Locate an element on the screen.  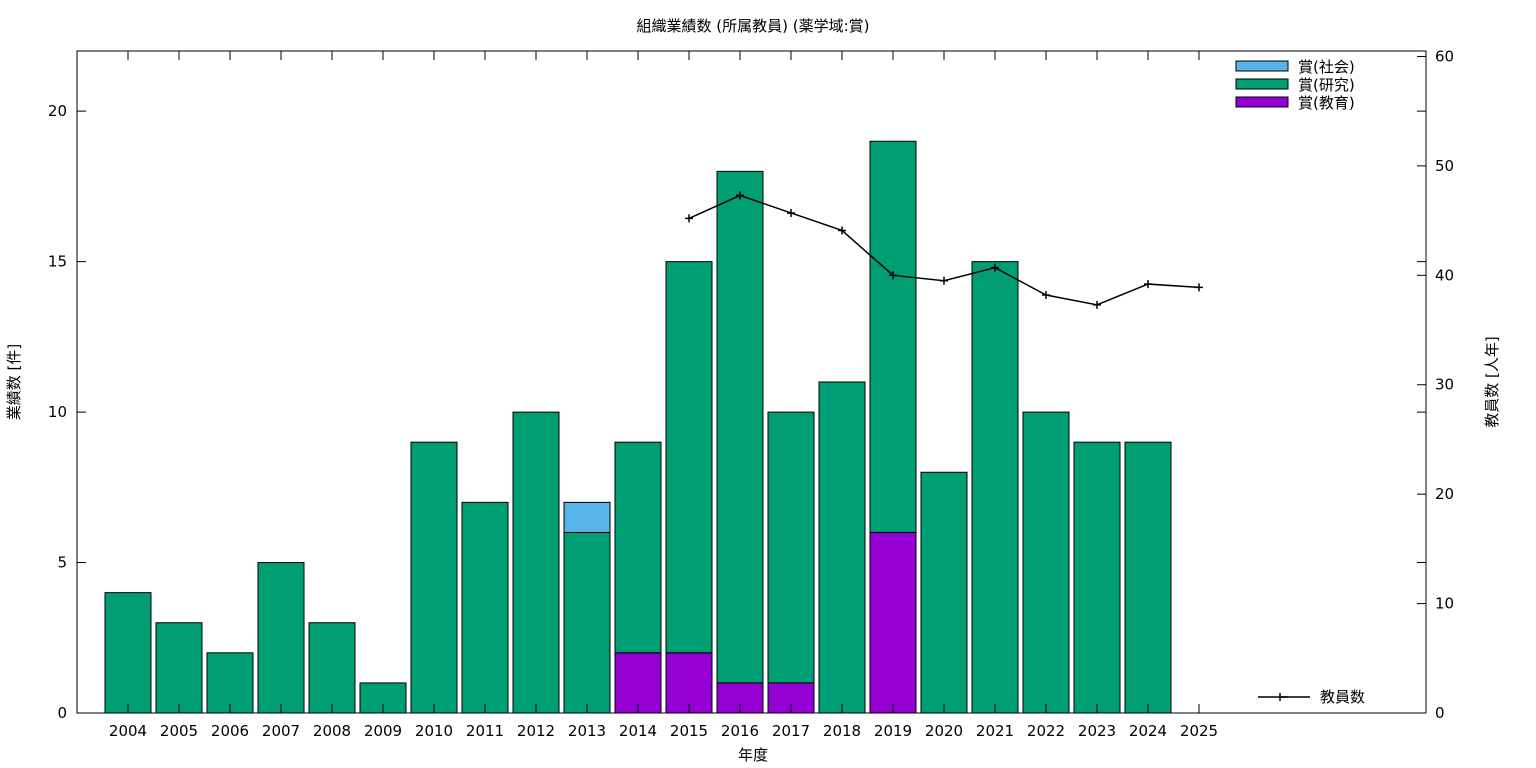
x-tick-label: 2025 is located at coordinates (1199, 731).